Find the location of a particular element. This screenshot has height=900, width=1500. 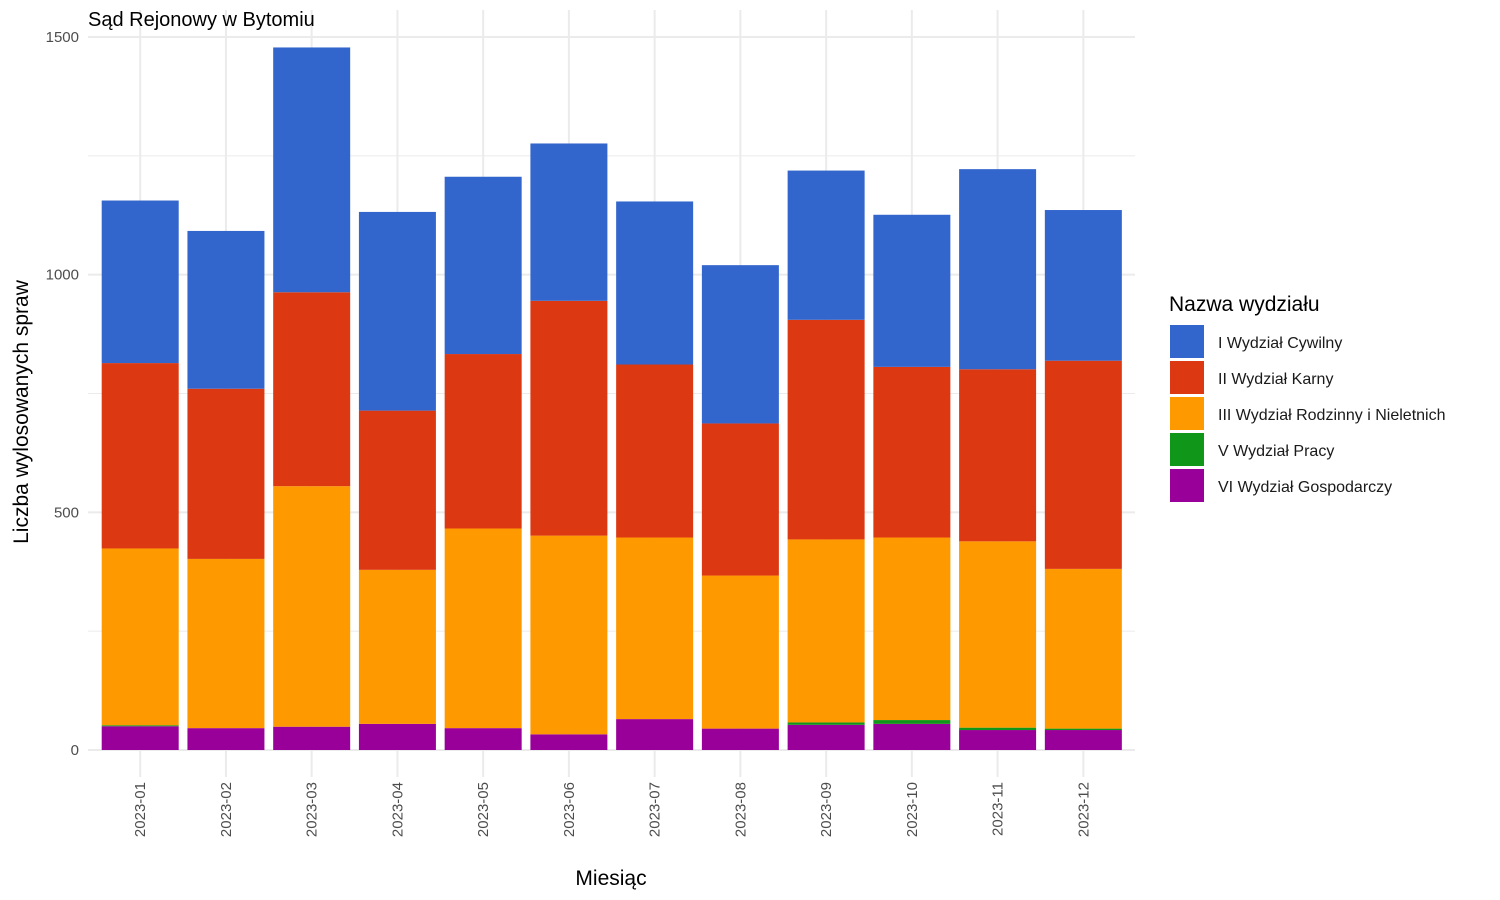

x-tick-label: 2023-08 is located at coordinates (740, 809).